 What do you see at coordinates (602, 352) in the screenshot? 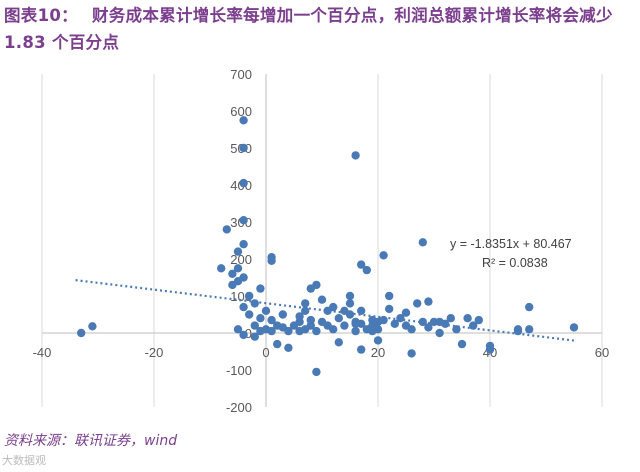
I see `x-tick-label: 60` at bounding box center [602, 352].